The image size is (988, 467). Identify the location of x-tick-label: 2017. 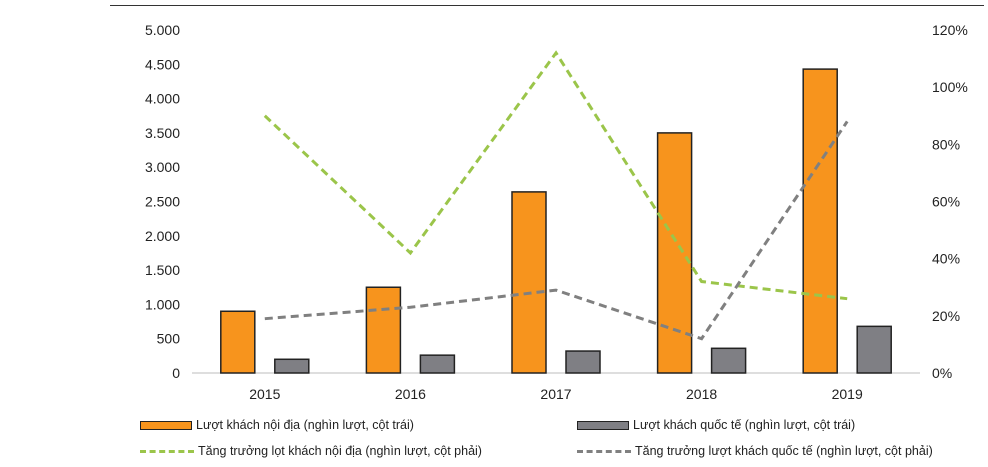
(555, 394).